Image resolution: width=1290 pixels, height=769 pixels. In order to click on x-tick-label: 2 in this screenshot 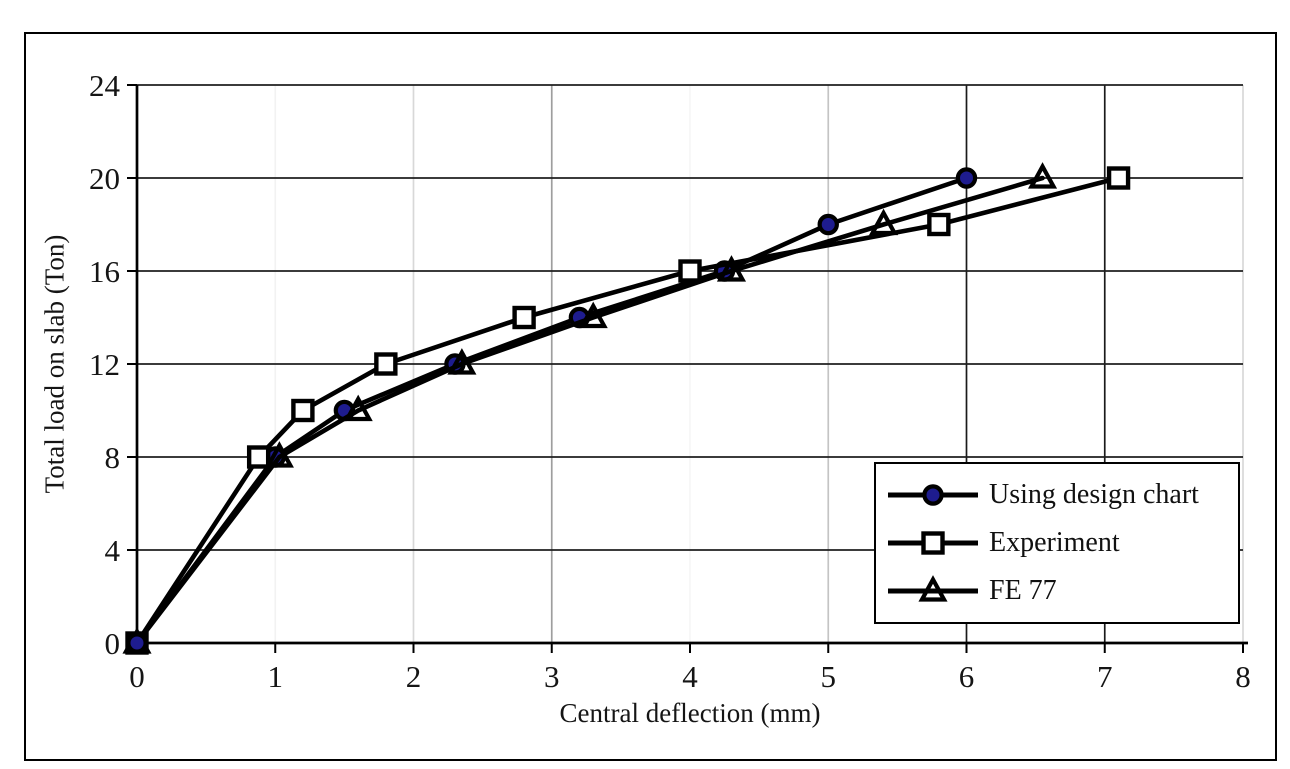, I will do `click(414, 676)`.